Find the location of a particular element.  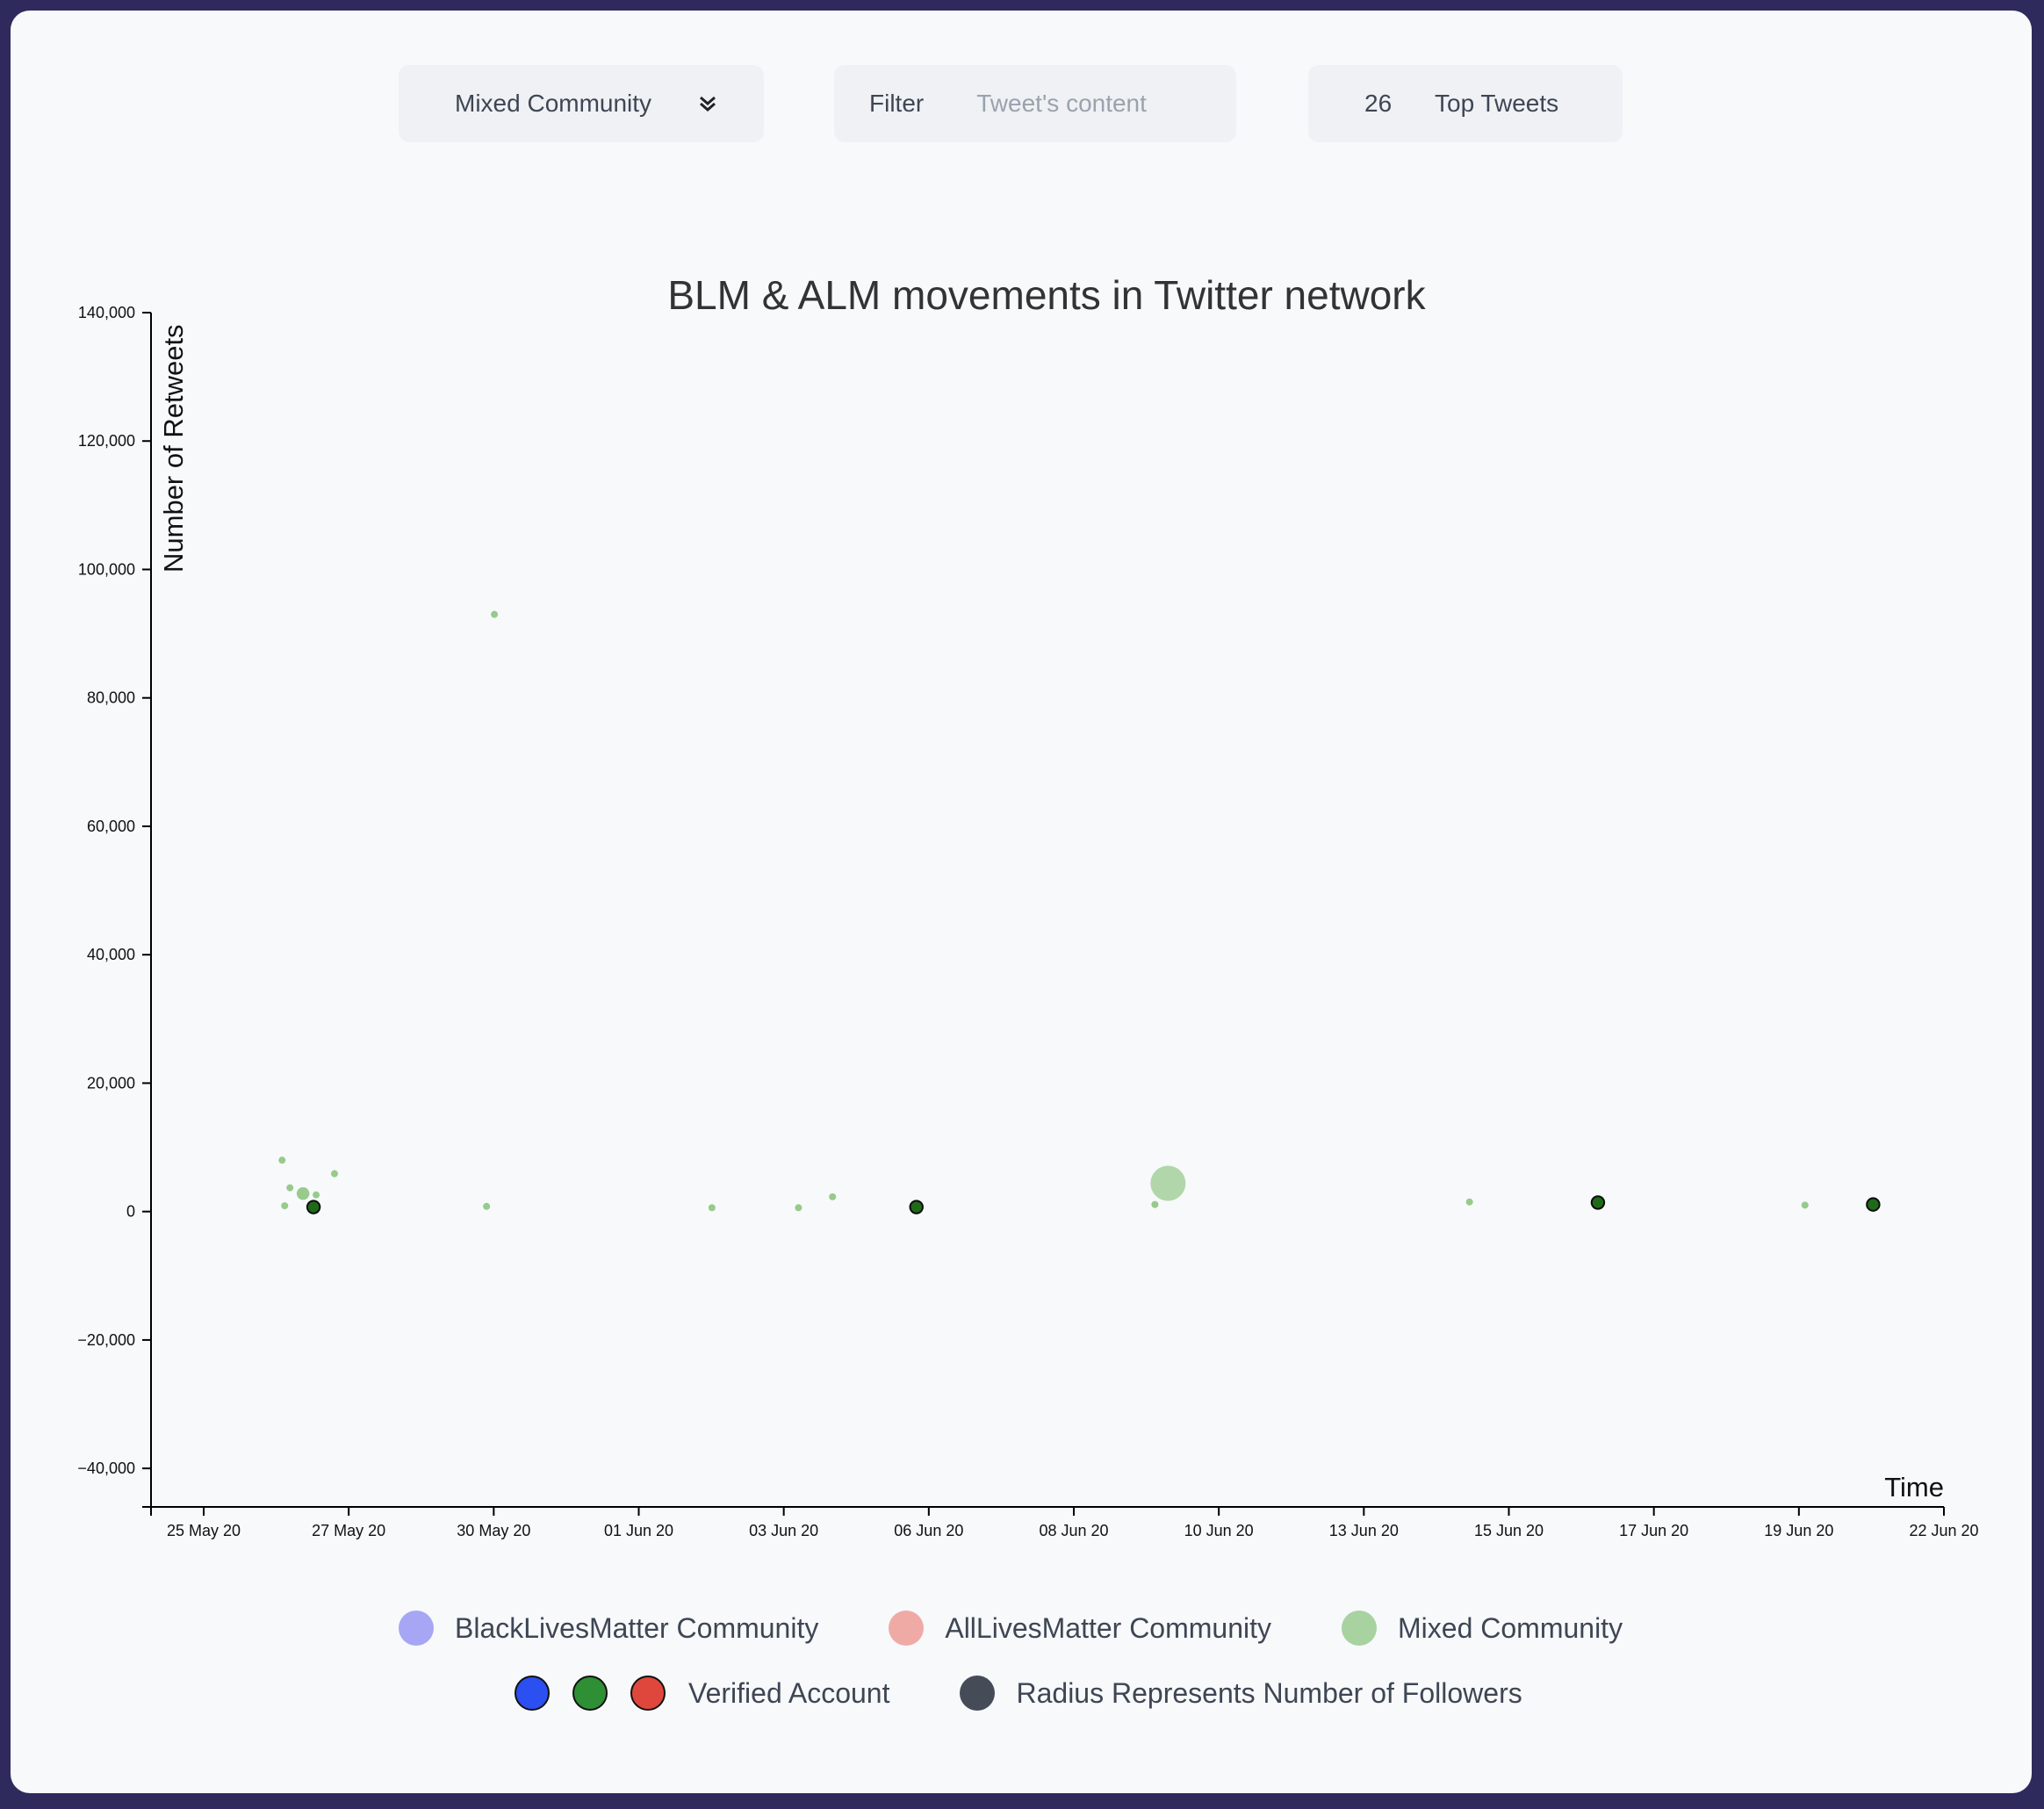

filter-input is located at coordinates (1108, 104).